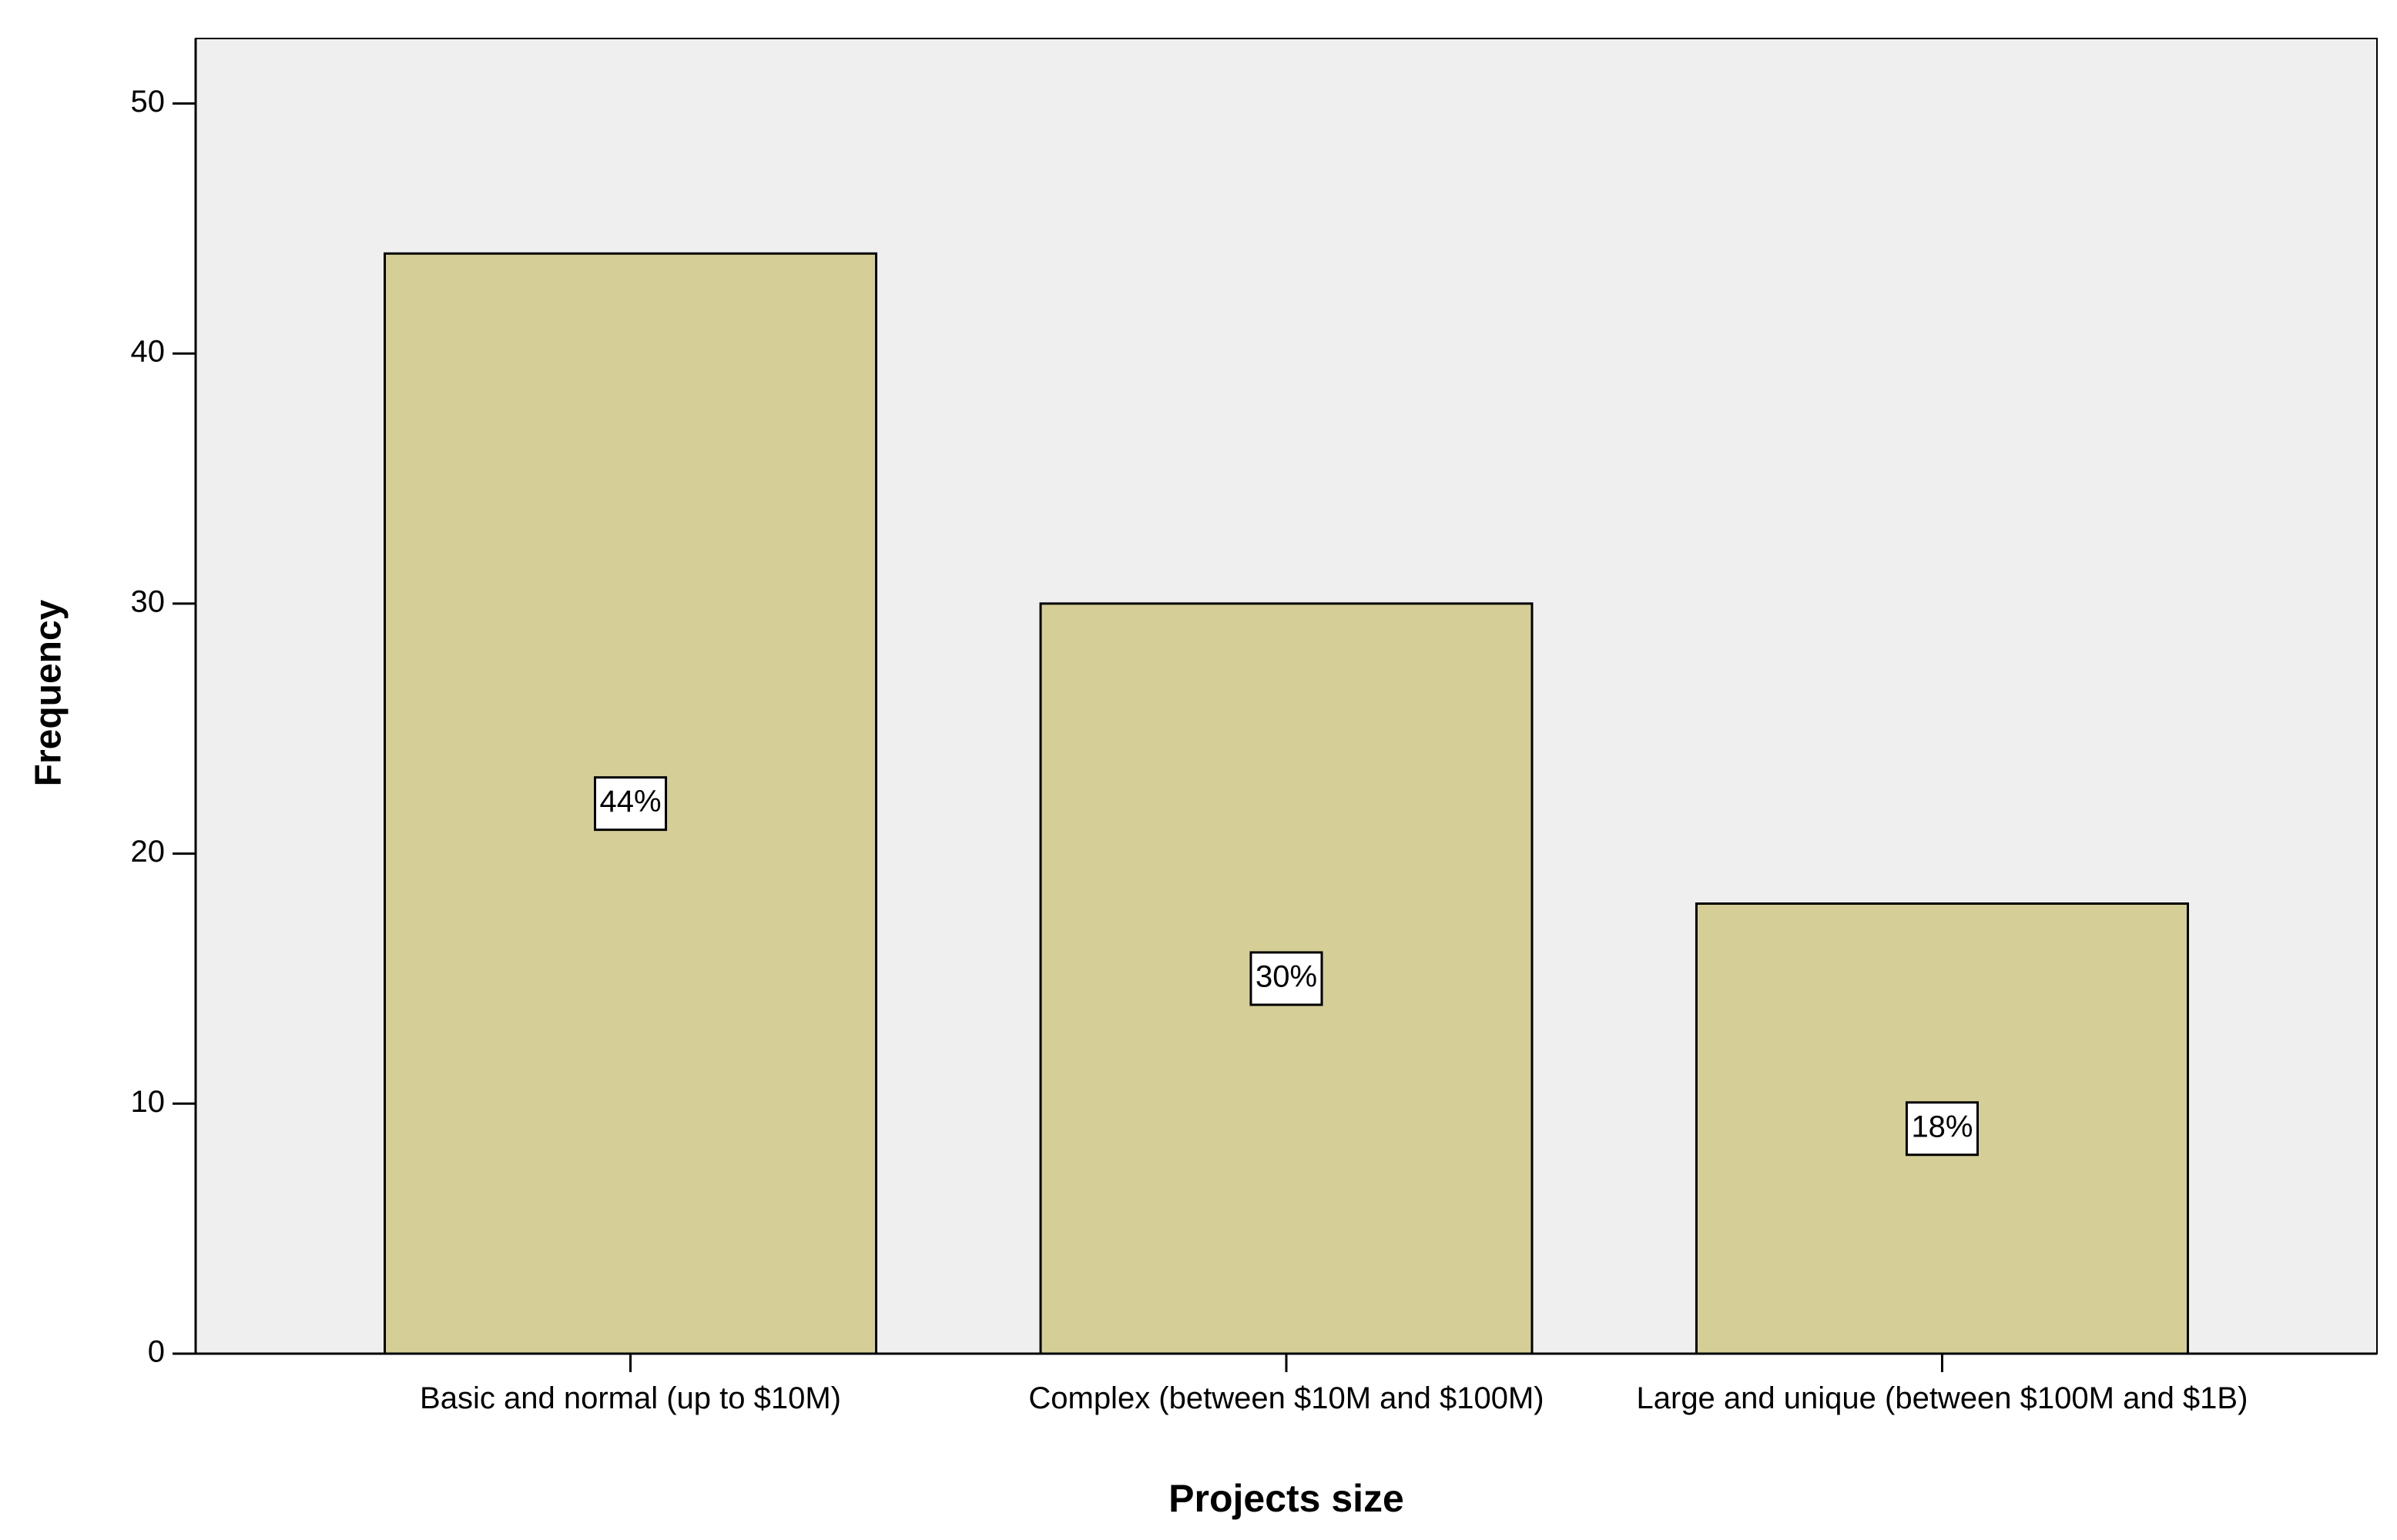 The width and height of the screenshot is (2397, 1540). I want to click on x-tick-label: Basic and normal (up to $10M), so click(630, 1398).